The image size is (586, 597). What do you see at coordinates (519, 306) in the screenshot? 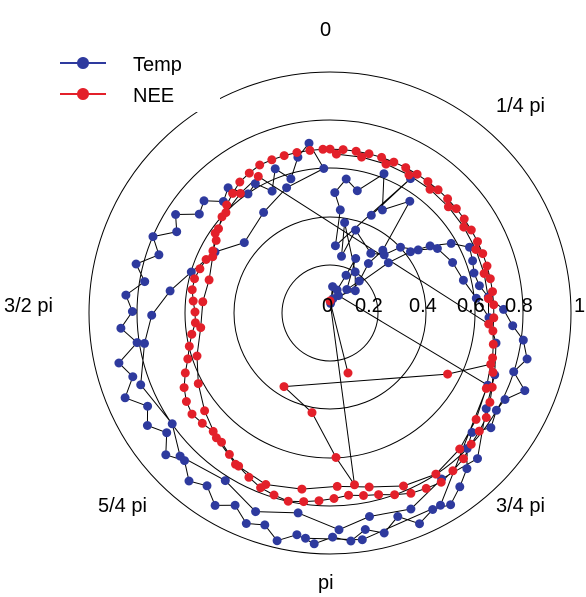
I see `radial-tick-label-0.8: 0.8` at bounding box center [519, 306].